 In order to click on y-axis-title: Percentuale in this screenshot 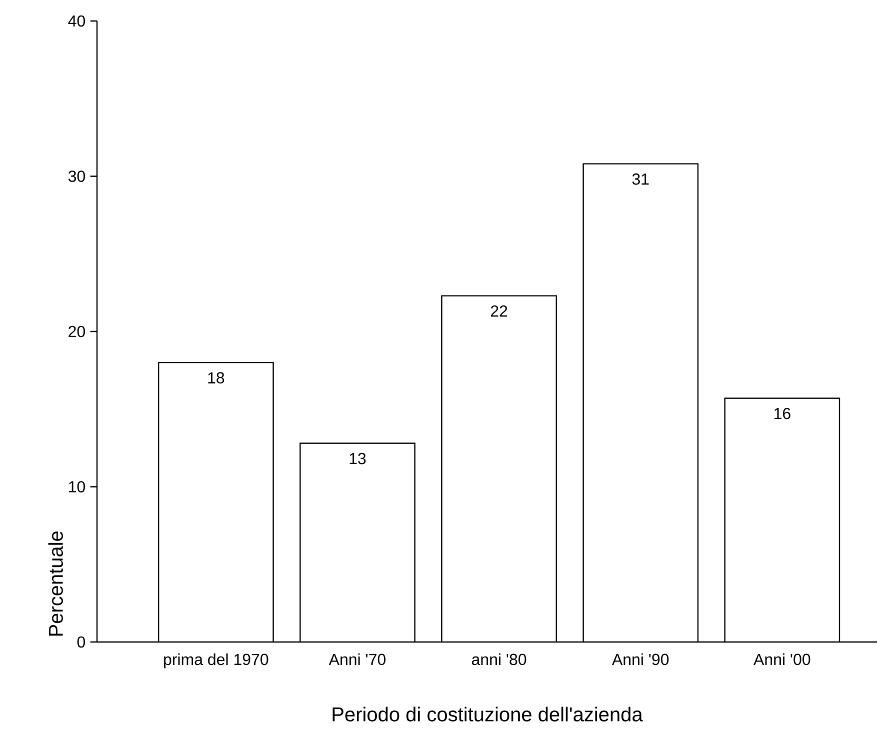, I will do `click(55, 583)`.